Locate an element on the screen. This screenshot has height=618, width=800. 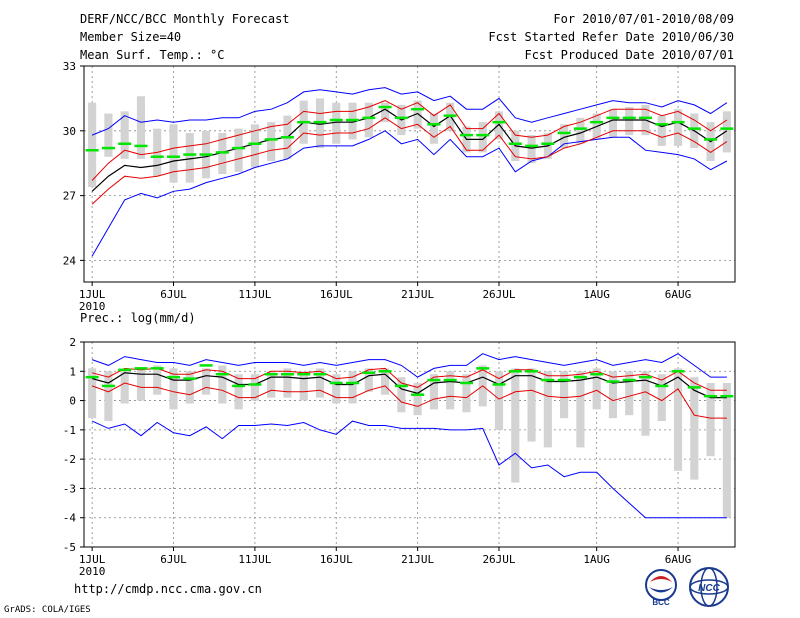
prec-ytick-label: 0 is located at coordinates (72, 401).